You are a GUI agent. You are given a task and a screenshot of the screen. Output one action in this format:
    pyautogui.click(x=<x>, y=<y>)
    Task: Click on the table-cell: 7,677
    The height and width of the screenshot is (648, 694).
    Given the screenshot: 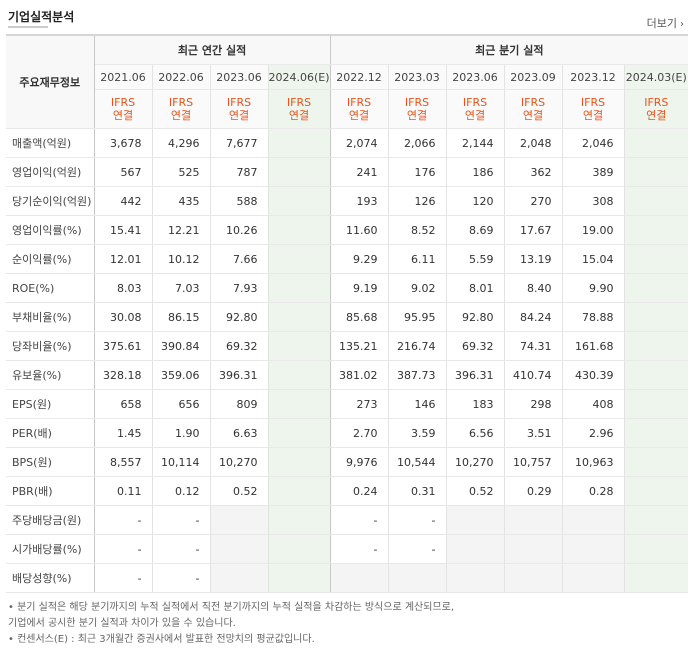 What is the action you would take?
    pyautogui.click(x=239, y=143)
    